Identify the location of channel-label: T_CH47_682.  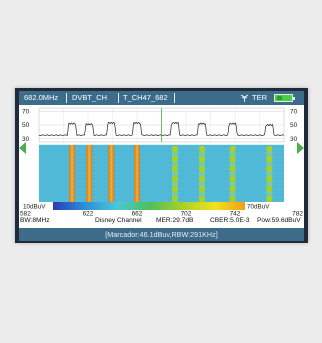
(145, 97).